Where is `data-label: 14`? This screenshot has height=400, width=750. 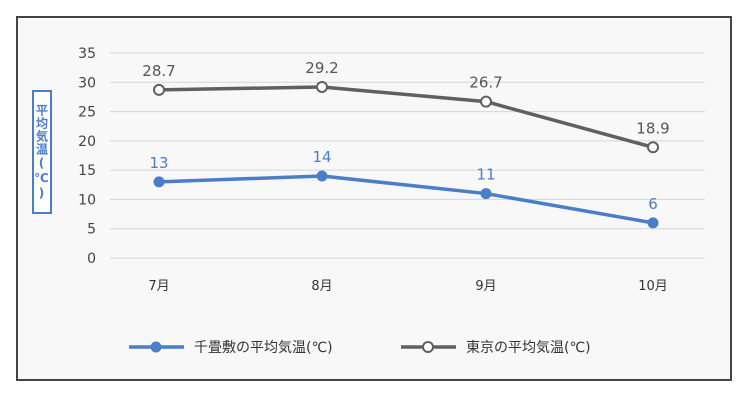 data-label: 14 is located at coordinates (321, 157).